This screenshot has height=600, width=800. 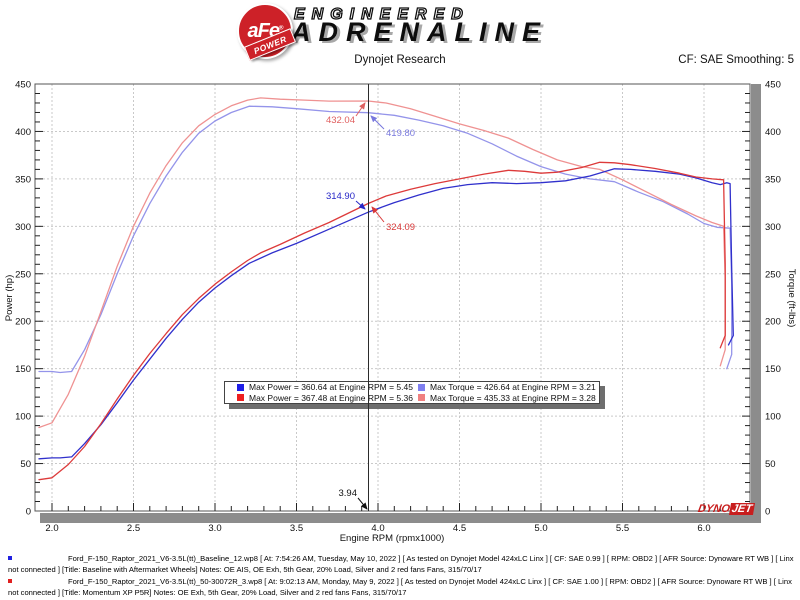 What do you see at coordinates (622, 528) in the screenshot?
I see `x-tick-label: 5.5` at bounding box center [622, 528].